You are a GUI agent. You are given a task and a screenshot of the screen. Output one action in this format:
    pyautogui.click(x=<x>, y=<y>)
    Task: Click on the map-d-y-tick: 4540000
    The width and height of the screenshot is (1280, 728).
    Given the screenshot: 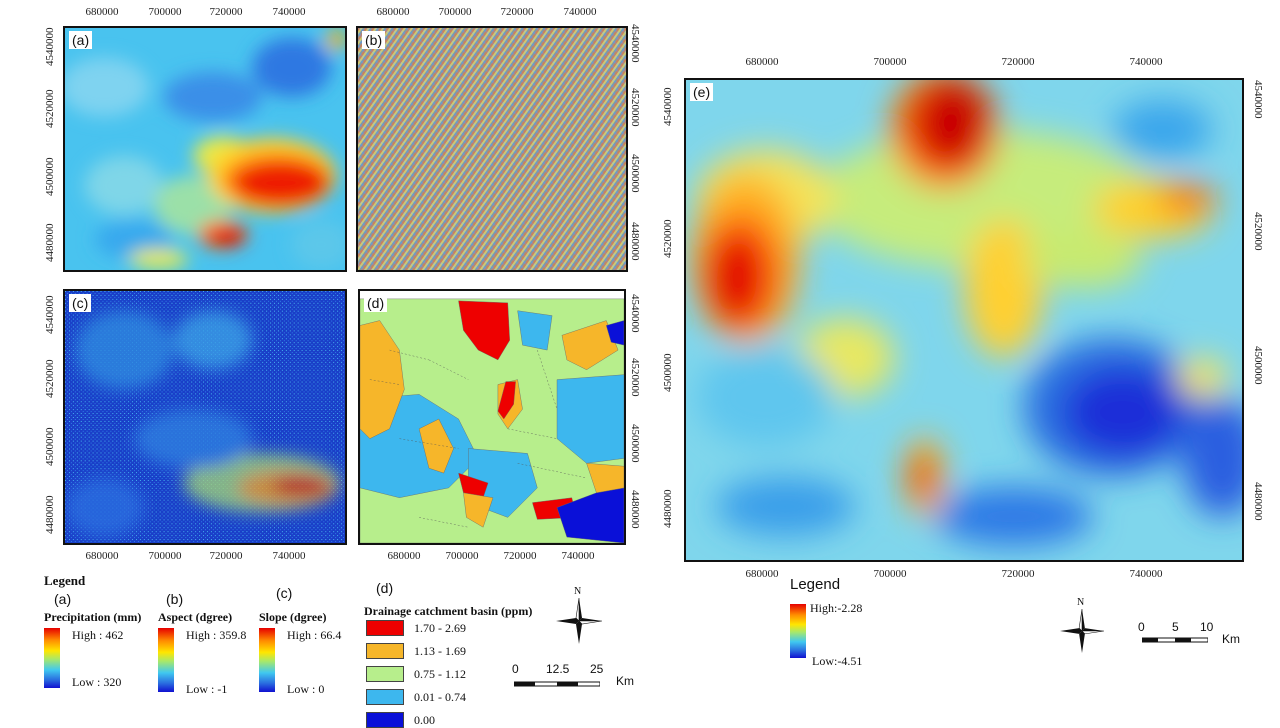 What is the action you would take?
    pyautogui.click(x=635, y=313)
    